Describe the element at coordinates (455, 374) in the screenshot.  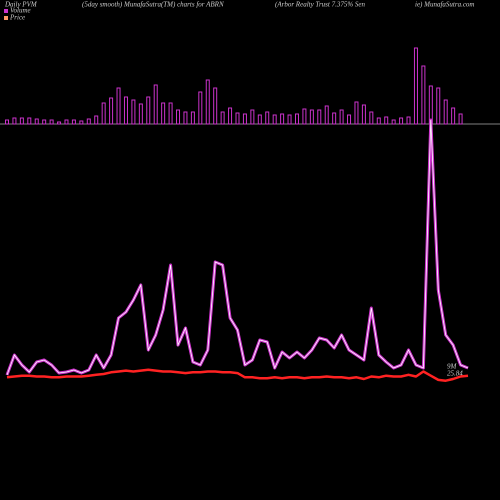
I see `annotation: 25.84` at that location.